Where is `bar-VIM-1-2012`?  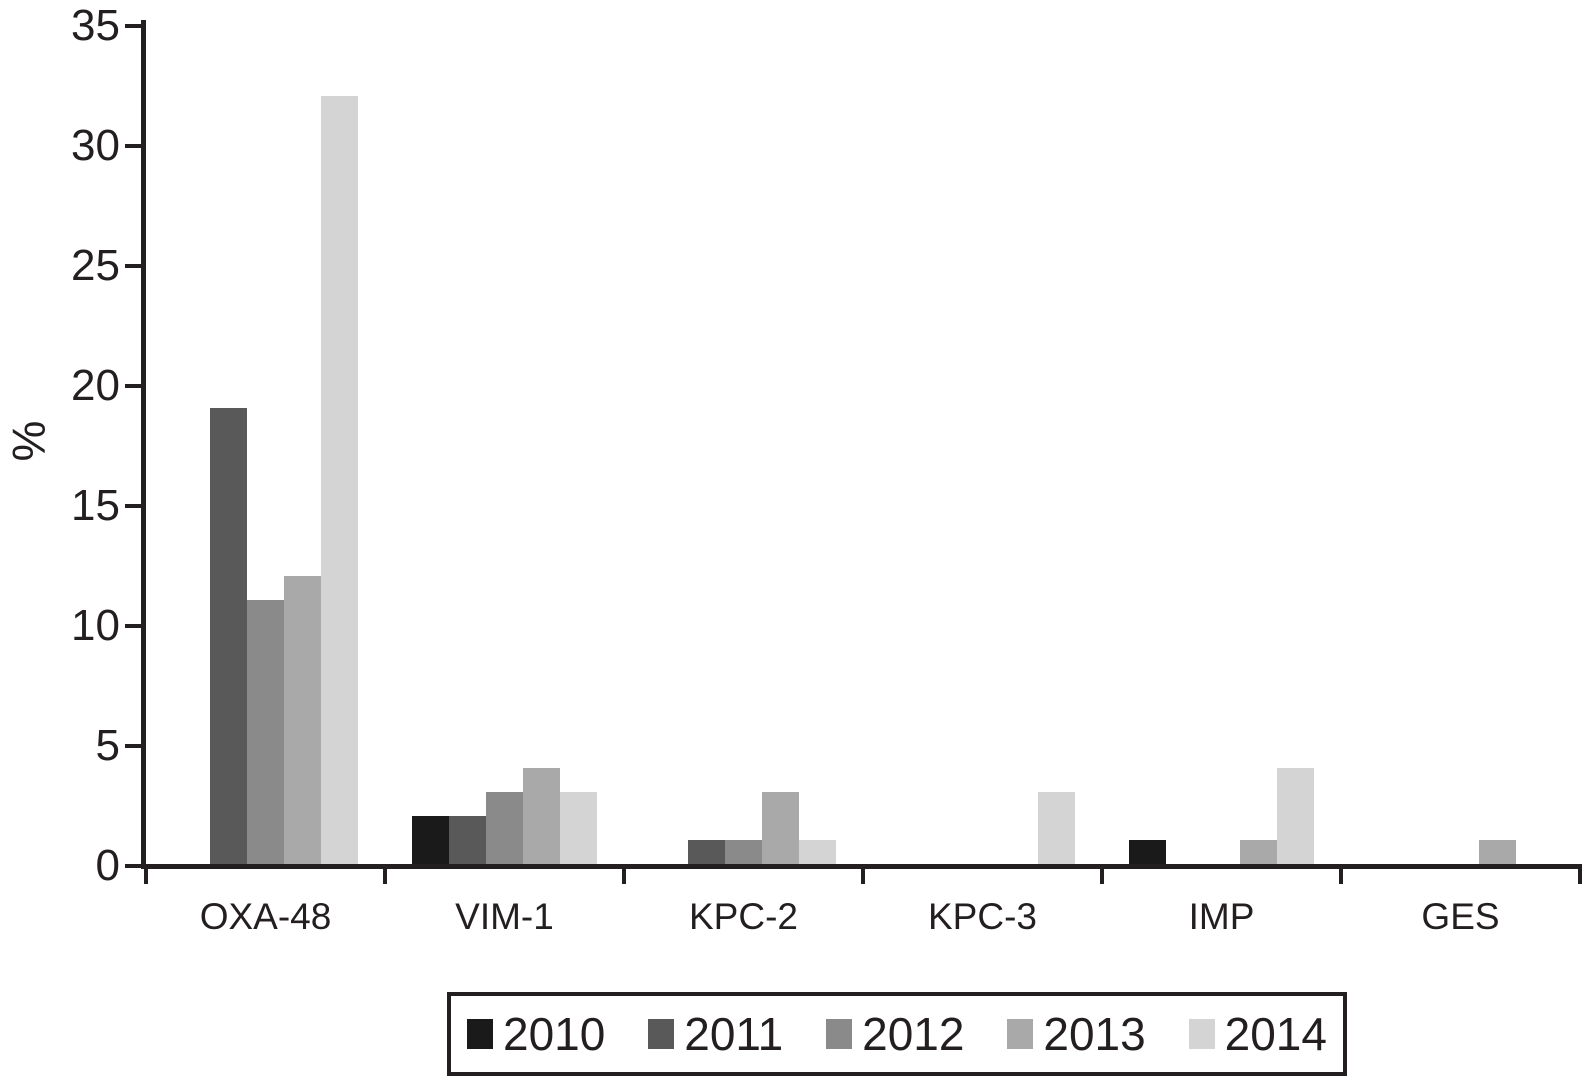 bar-VIM-1-2012 is located at coordinates (504, 828).